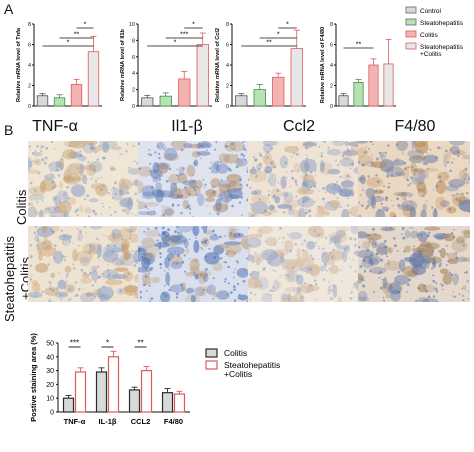 The height and width of the screenshot is (452, 474). Describe the element at coordinates (19, 64) in the screenshot. I see `y-axis-label: Relative mRNA level of Tnfa` at that location.